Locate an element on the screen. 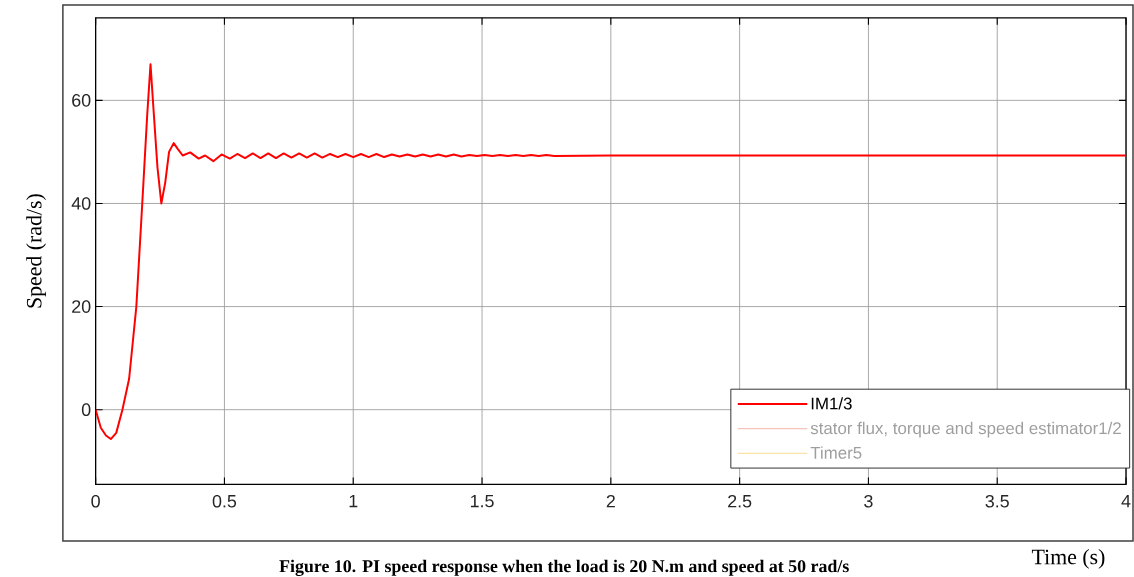 This screenshot has height=577, width=1134. y-tick-label: 40 is located at coordinates (81, 203).